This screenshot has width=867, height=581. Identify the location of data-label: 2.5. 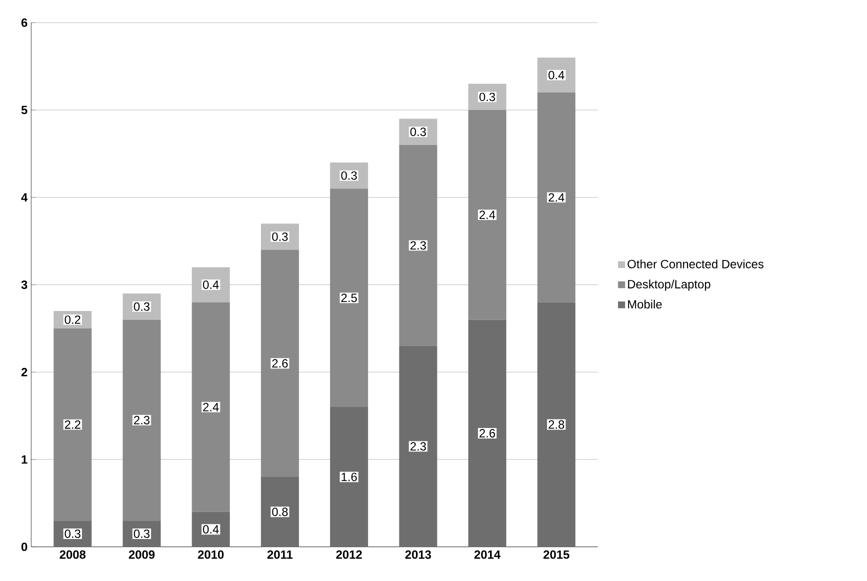
(349, 298).